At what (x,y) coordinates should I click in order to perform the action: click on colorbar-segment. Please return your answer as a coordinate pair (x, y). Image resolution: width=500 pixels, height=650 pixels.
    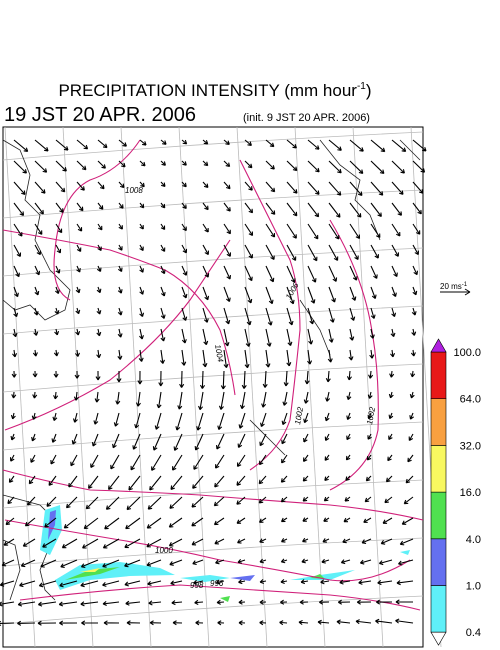
    Looking at the image, I should click on (438, 515).